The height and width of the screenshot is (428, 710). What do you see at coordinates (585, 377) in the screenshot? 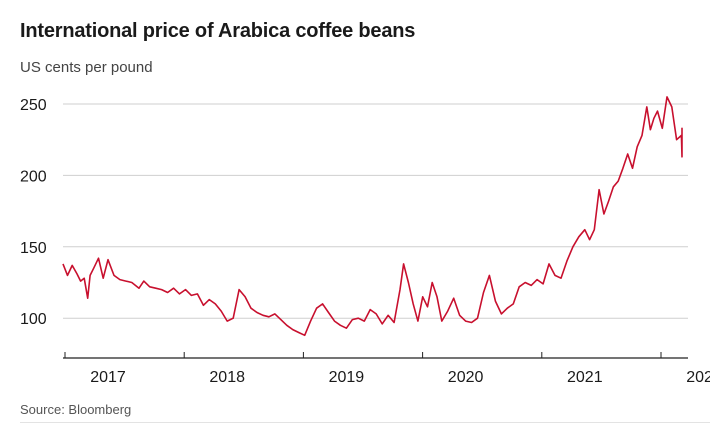
I see `x-tick-label: 2021` at bounding box center [585, 377].